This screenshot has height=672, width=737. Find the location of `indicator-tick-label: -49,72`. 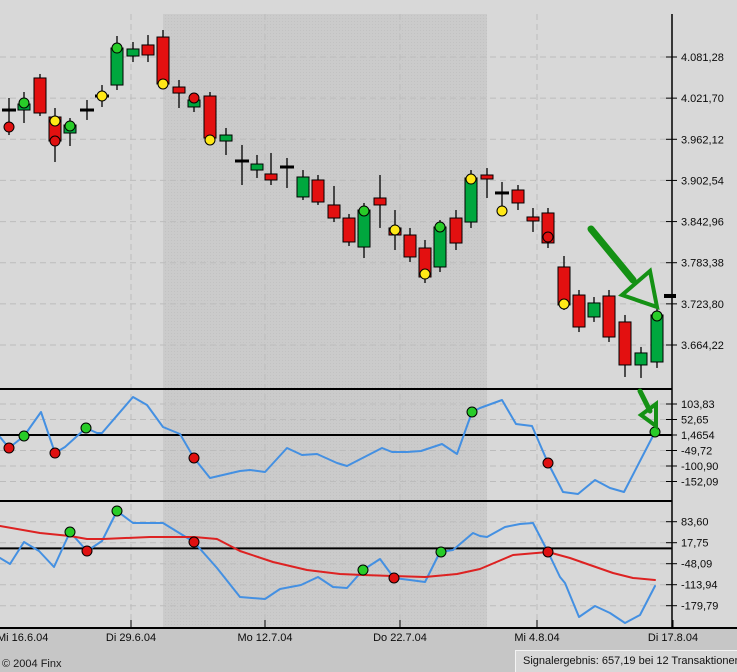

indicator-tick-label: -49,72 is located at coordinates (696, 451).